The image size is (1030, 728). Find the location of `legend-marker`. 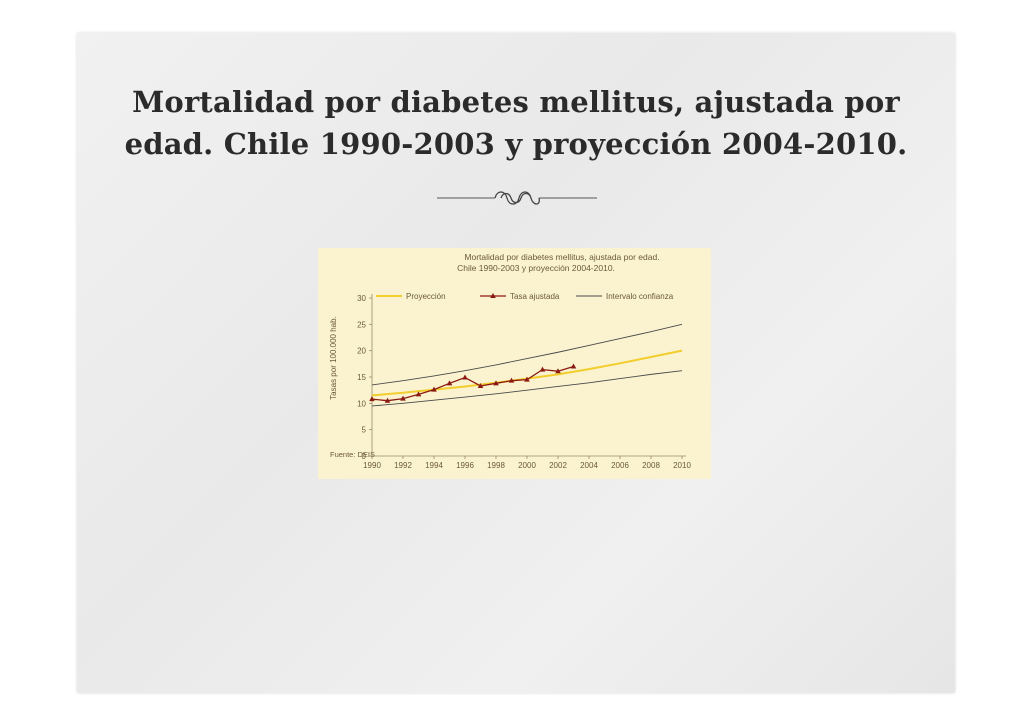

legend-marker is located at coordinates (493, 295).